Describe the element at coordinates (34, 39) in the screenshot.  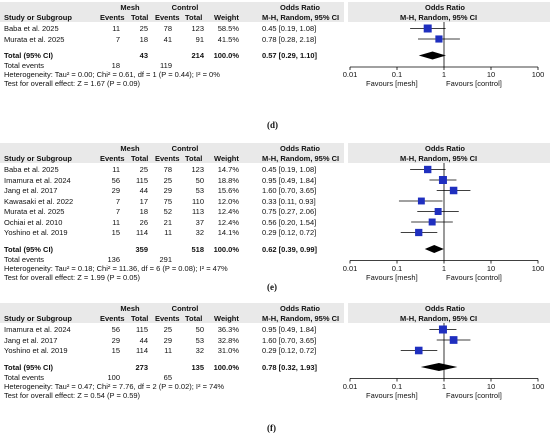
I see `study-name: Murata et al. 2025` at that location.